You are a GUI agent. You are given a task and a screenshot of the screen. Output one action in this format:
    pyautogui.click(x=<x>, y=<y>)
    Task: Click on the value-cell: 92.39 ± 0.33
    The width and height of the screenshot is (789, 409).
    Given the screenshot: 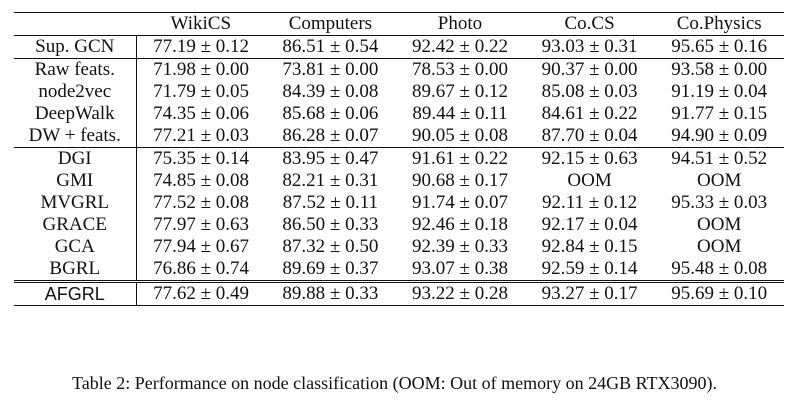 What is the action you would take?
    pyautogui.click(x=460, y=246)
    